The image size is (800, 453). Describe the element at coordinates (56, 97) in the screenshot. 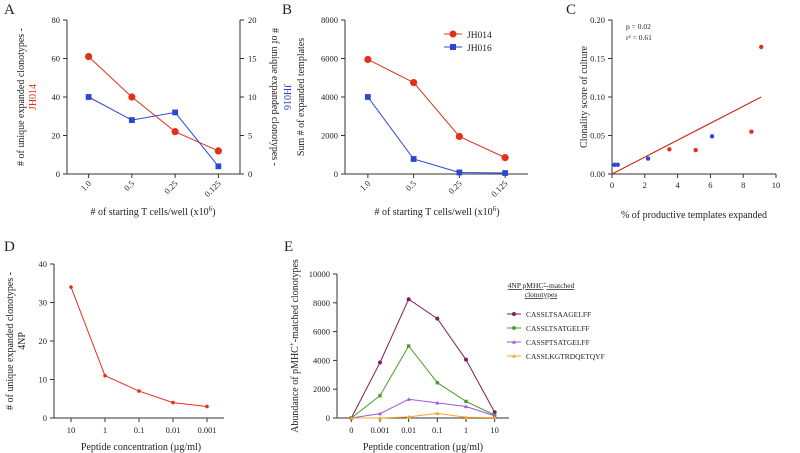

I see `a-yticks-label-2: 40` at that location.